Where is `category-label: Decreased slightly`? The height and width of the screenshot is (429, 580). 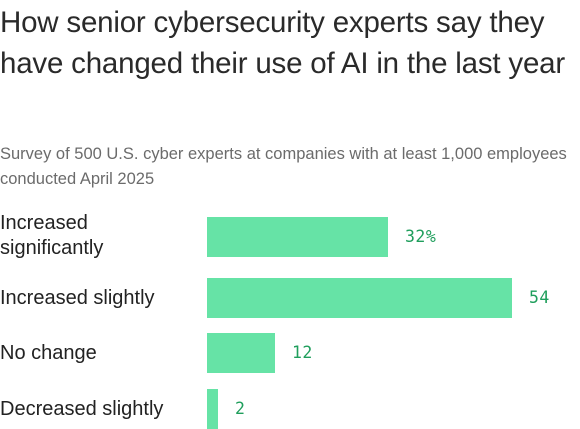 category-label: Decreased slightly is located at coordinates (82, 409).